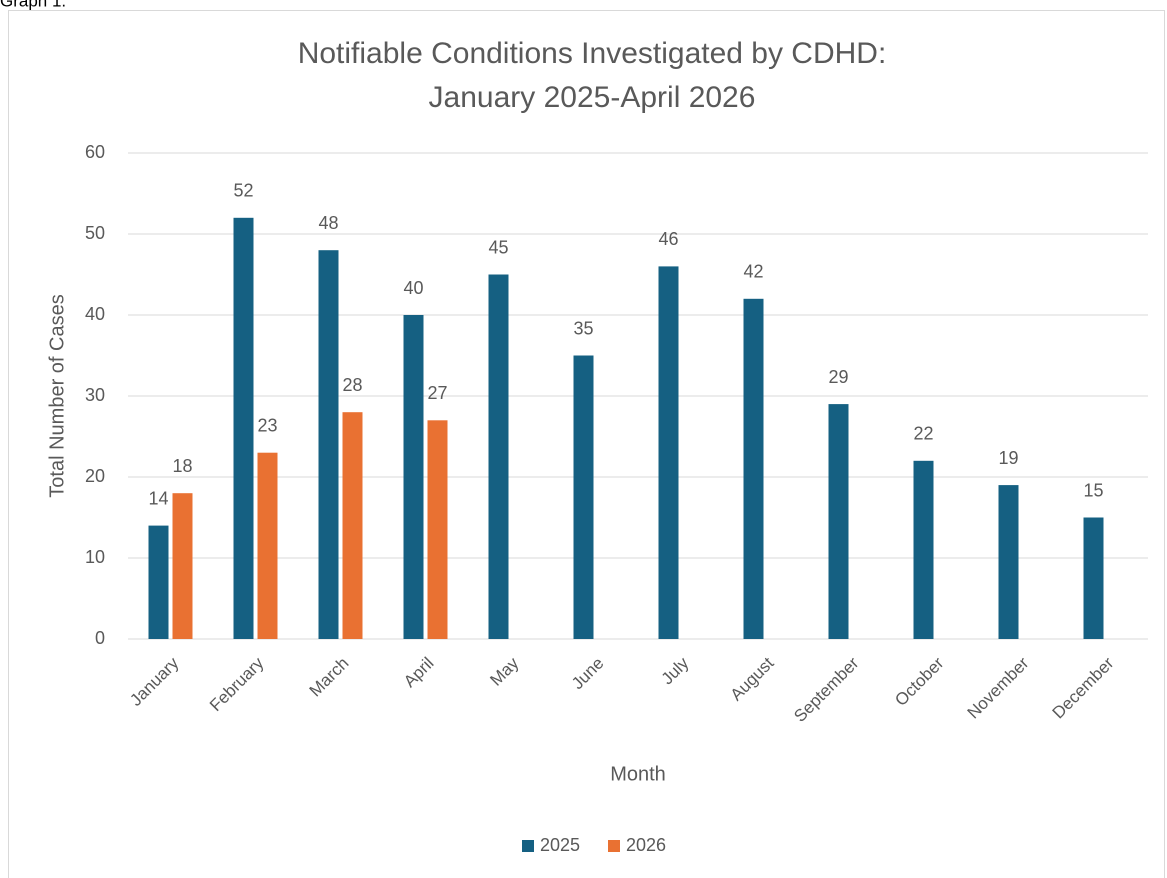 This screenshot has height=878, width=1167. Describe the element at coordinates (752, 678) in the screenshot. I see `x-tick-label: August` at that location.